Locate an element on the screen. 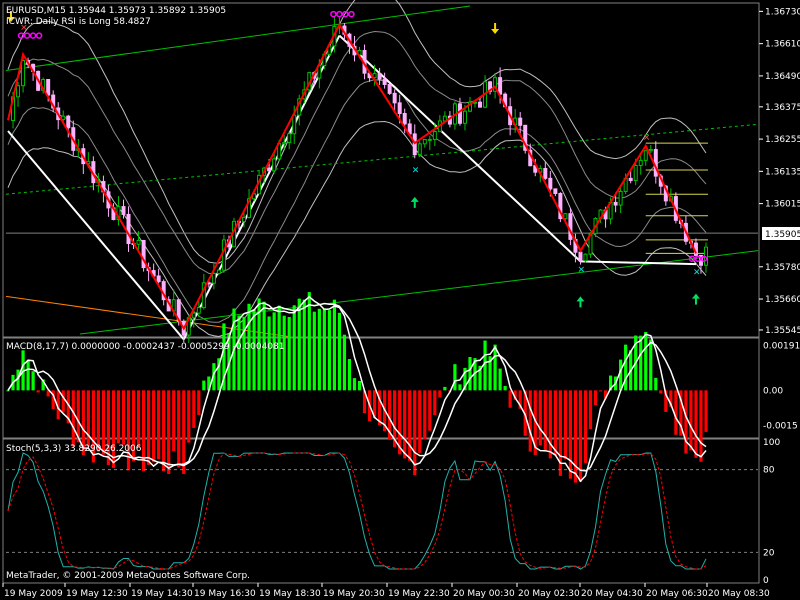  price-tick-label: 1.36135 is located at coordinates (782, 172).